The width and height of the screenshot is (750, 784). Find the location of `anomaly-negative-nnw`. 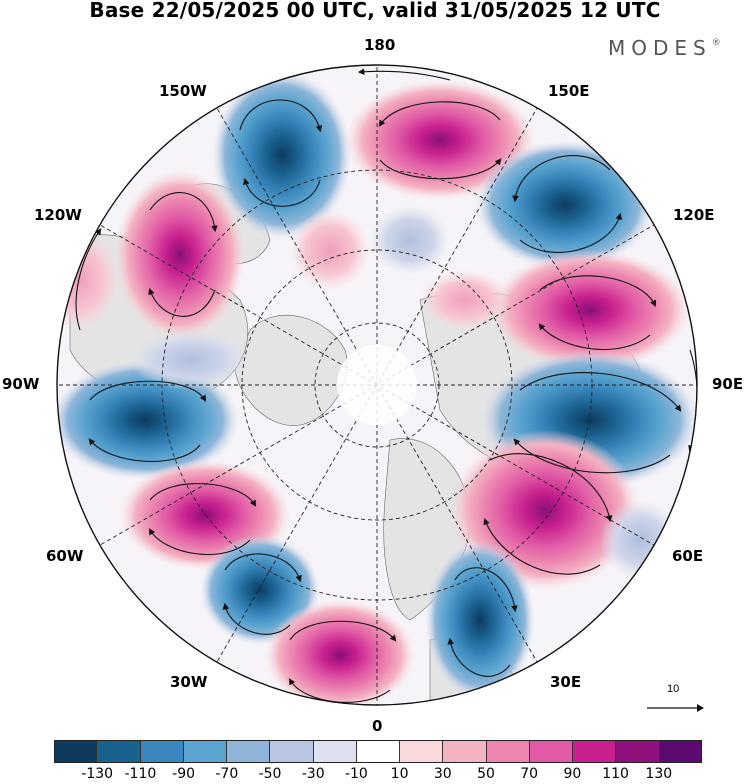

anomaly-negative-nnw is located at coordinates (282, 155).